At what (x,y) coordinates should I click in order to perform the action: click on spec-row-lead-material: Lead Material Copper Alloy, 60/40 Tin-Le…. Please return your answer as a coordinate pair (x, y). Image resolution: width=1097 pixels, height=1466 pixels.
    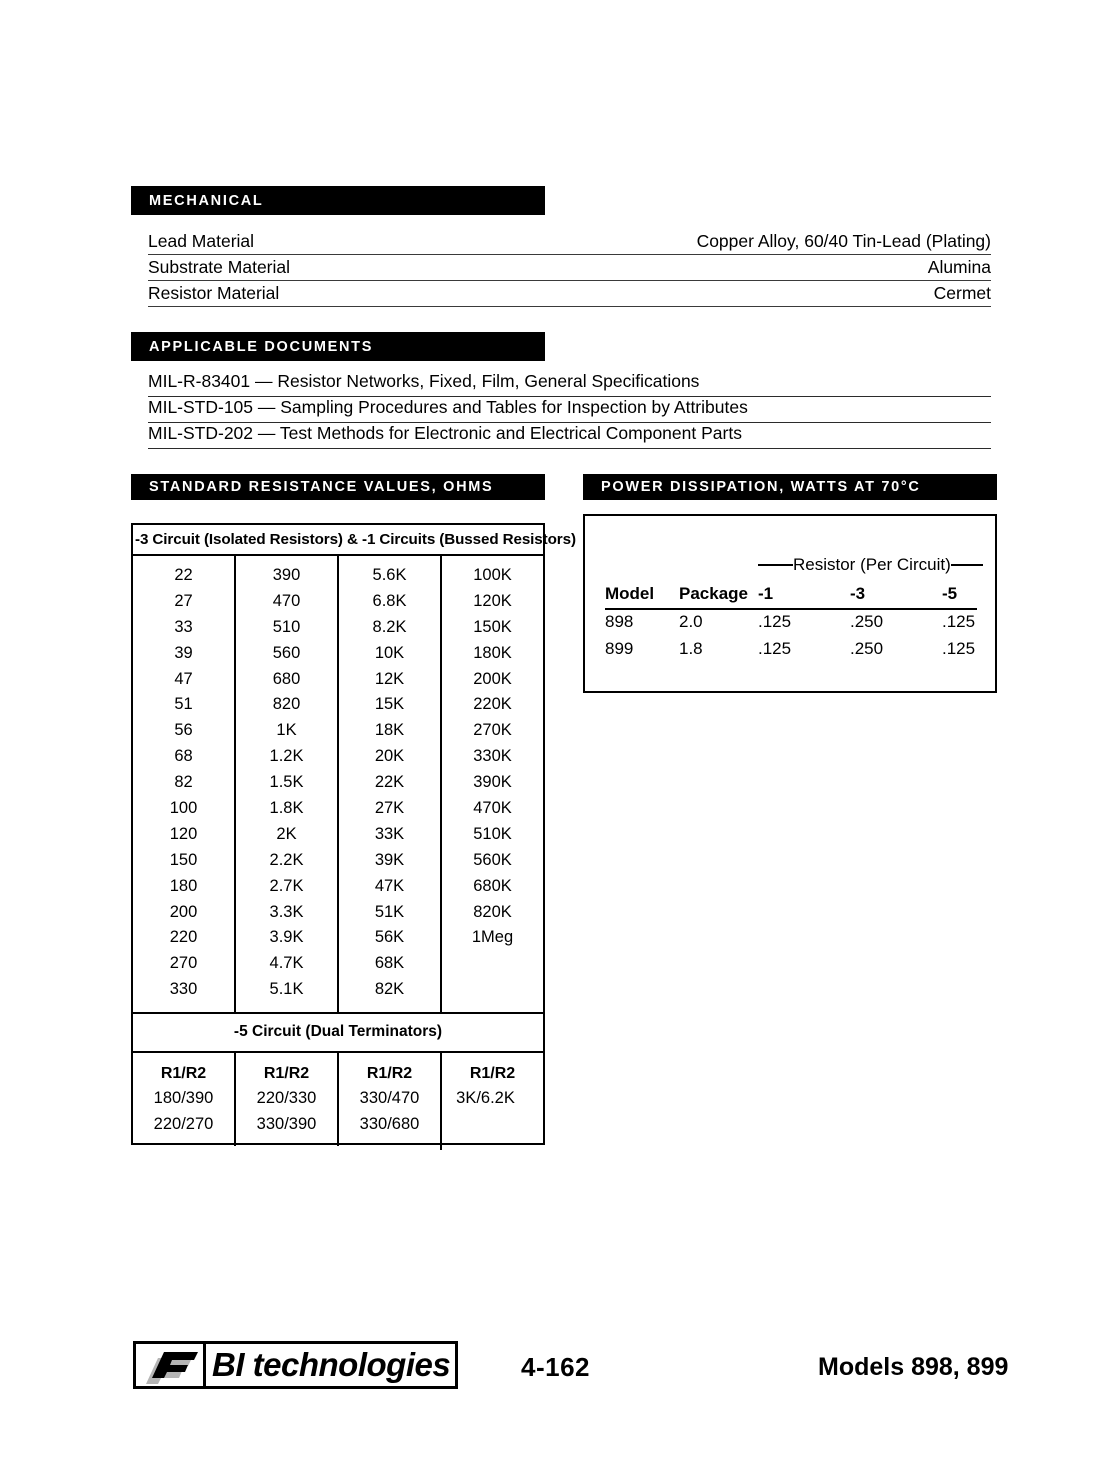
    Looking at the image, I should click on (569, 241).